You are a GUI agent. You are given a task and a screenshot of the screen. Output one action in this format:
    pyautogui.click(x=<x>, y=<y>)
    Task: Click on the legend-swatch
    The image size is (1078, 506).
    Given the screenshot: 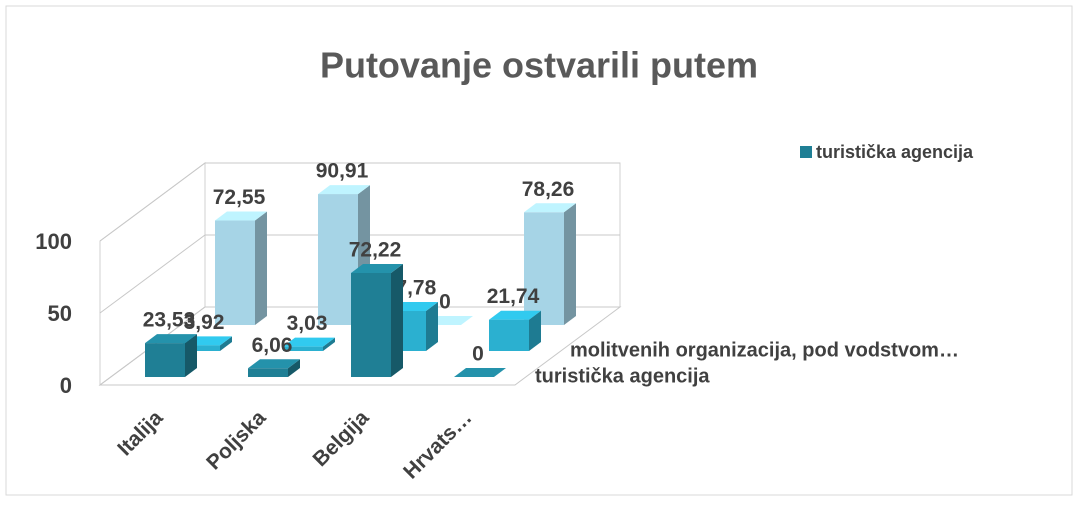 What is the action you would take?
    pyautogui.click(x=806, y=152)
    